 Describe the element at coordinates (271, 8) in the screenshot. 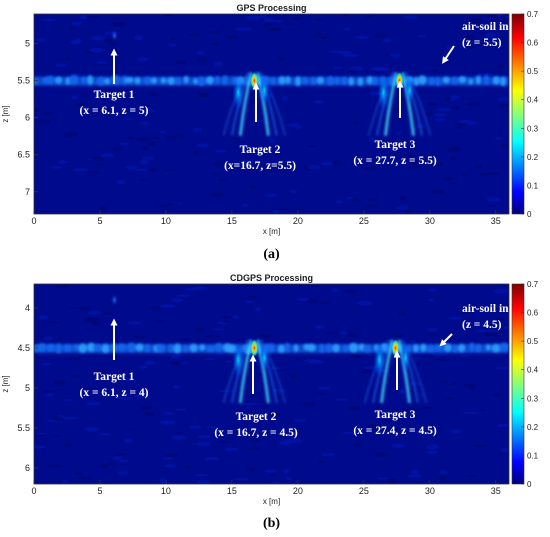

I see `chart-title: GPS Processing` at that location.